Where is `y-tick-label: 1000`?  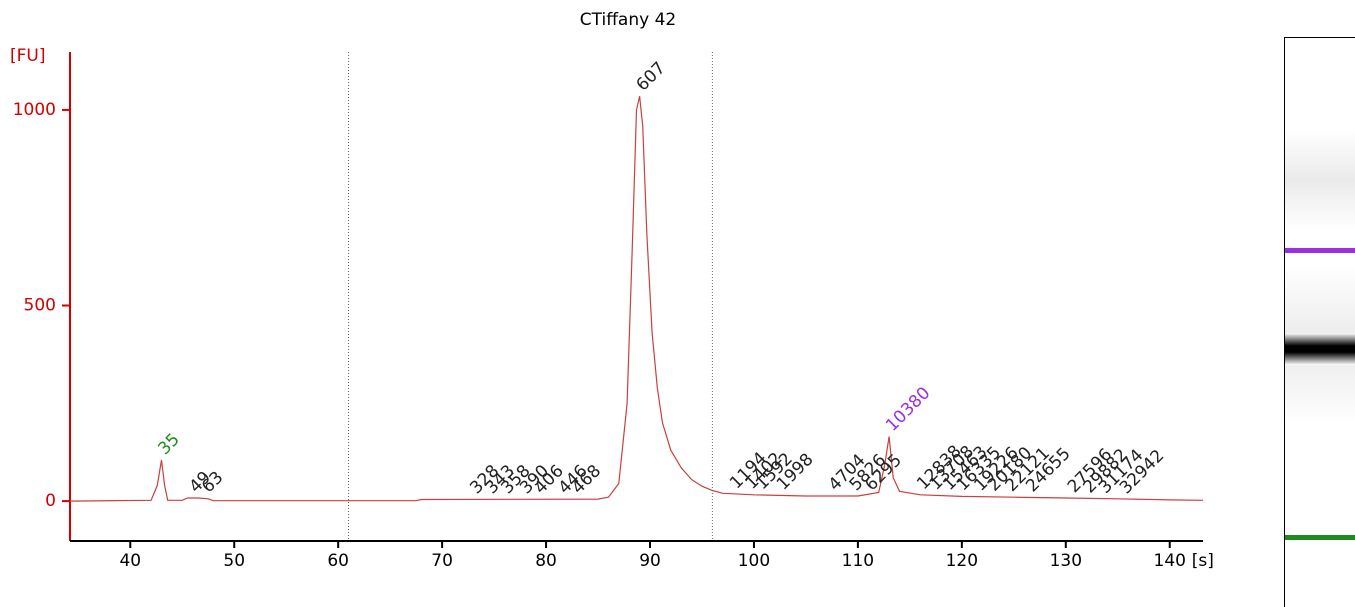 y-tick-label: 1000 is located at coordinates (34, 110).